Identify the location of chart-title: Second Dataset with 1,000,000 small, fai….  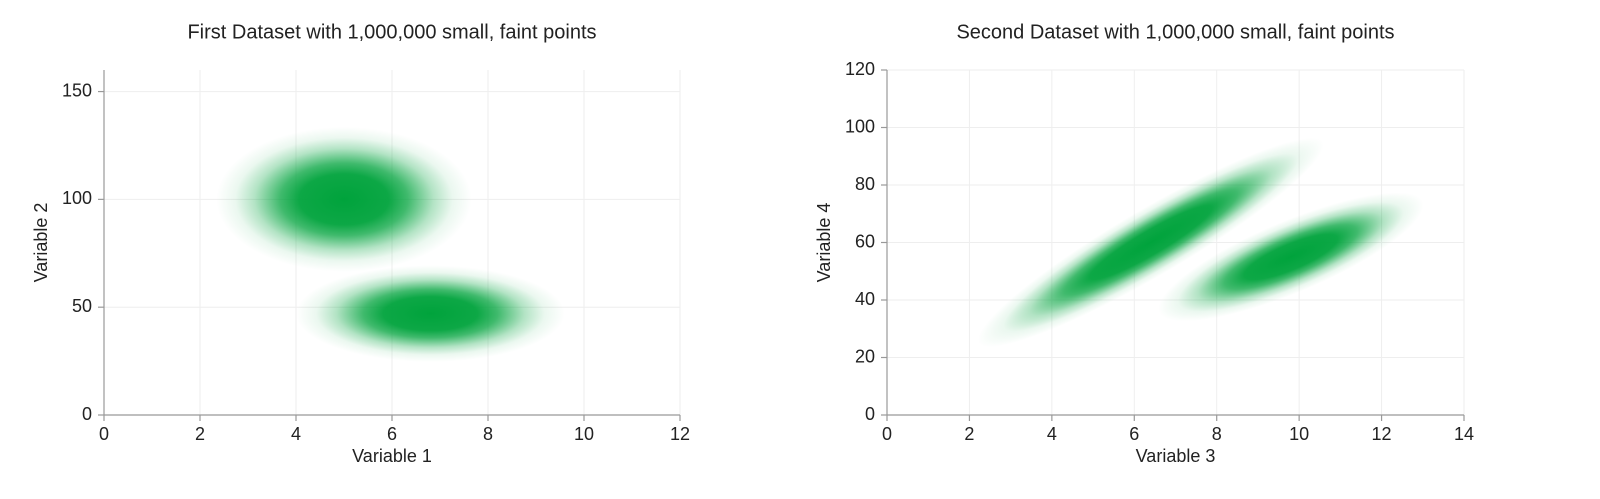
(1175, 32).